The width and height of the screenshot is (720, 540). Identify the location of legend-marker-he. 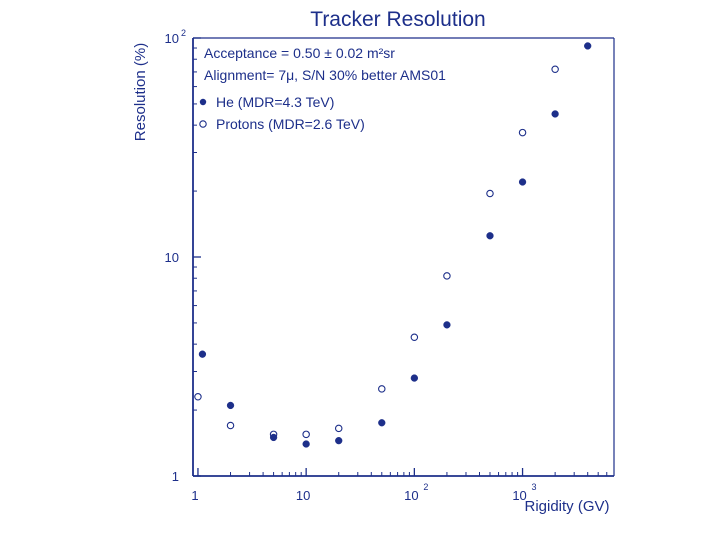
(203, 102).